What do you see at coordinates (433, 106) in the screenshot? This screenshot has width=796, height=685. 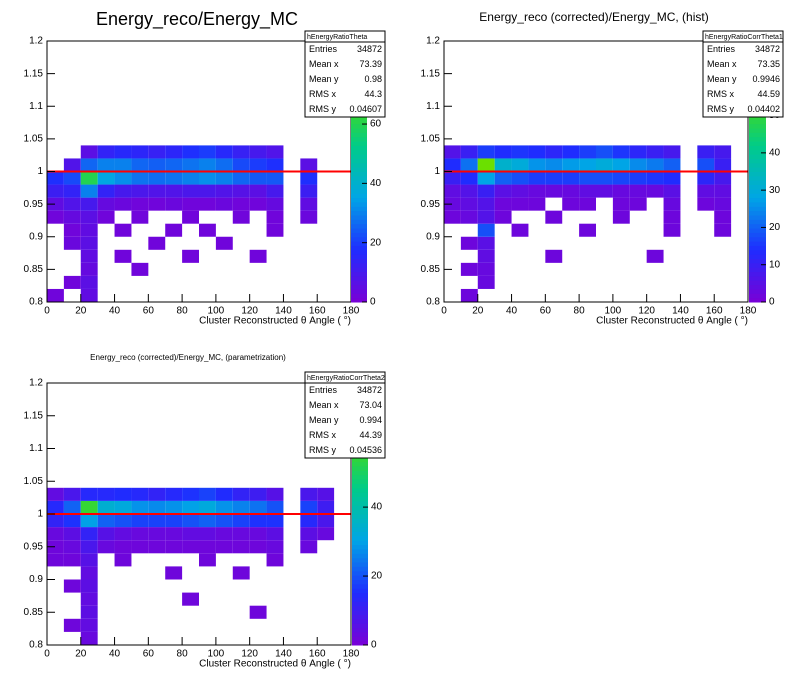 I see `y-tick-label: 1.1` at bounding box center [433, 106].